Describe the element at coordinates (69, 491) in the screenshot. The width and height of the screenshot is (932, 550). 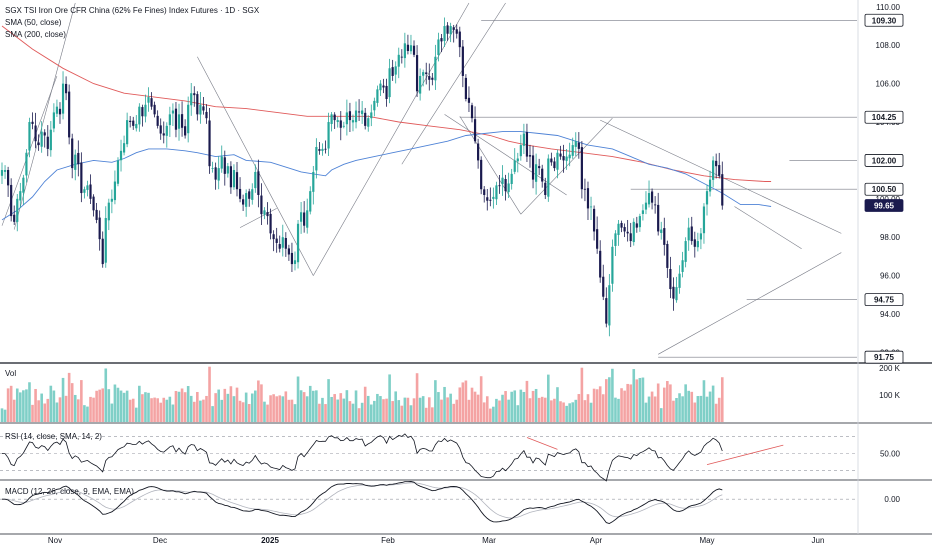
I see `macd-legend: MACD (12, 26, close, 9, EMA, EMA)` at that location.